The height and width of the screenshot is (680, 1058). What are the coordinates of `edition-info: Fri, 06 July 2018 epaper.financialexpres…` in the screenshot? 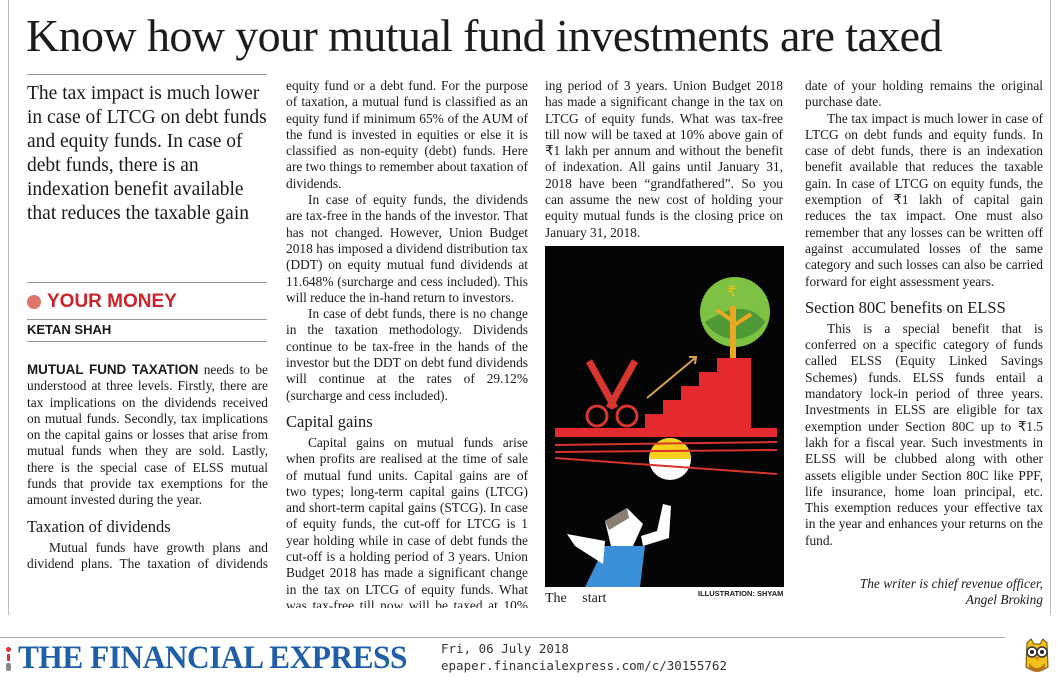 It's located at (584, 657).